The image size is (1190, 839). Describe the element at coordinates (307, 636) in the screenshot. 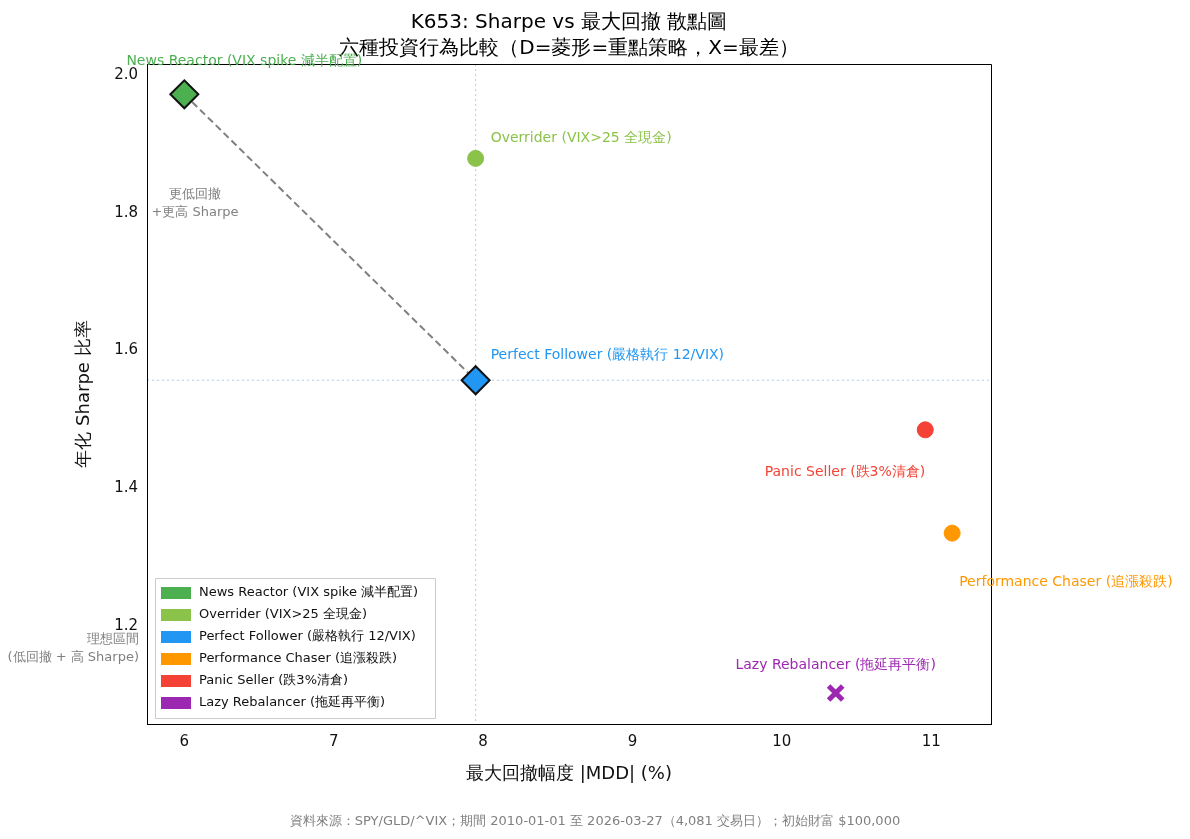

I see `legend-label: Perfect Follower (嚴格執行 12/VIX)` at that location.